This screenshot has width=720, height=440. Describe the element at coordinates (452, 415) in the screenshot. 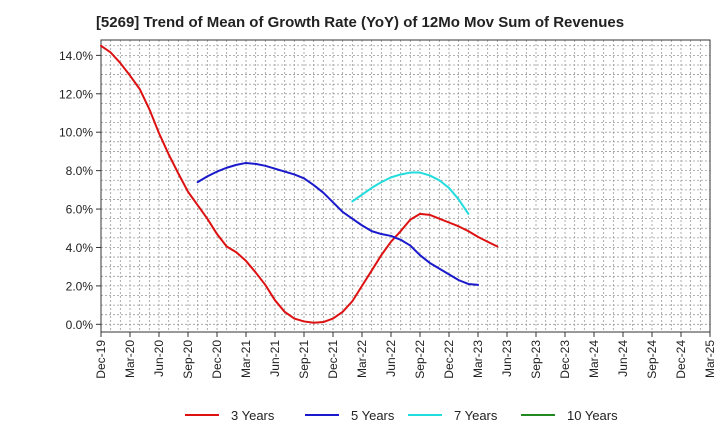

I see `legend-item-7-years: 7 Years` at that location.